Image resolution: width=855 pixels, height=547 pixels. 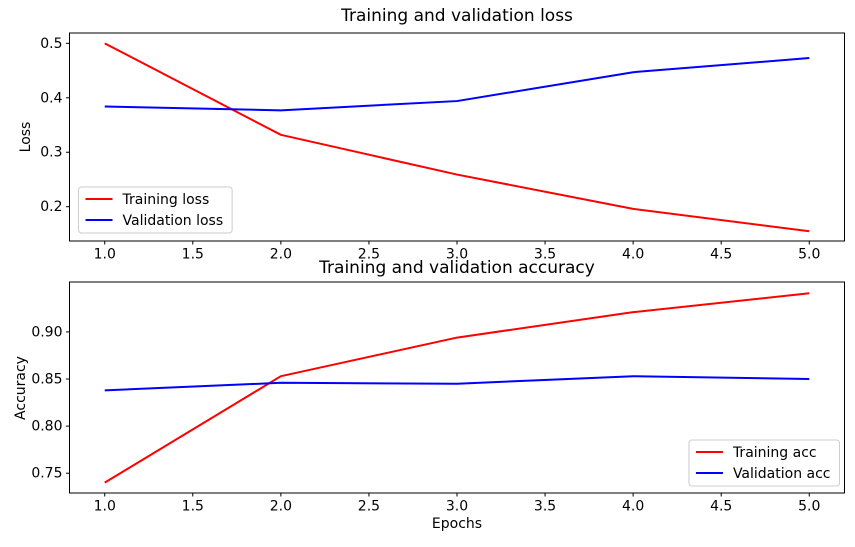 I want to click on acc-y-tick-label: 0.80, so click(x=46, y=427).